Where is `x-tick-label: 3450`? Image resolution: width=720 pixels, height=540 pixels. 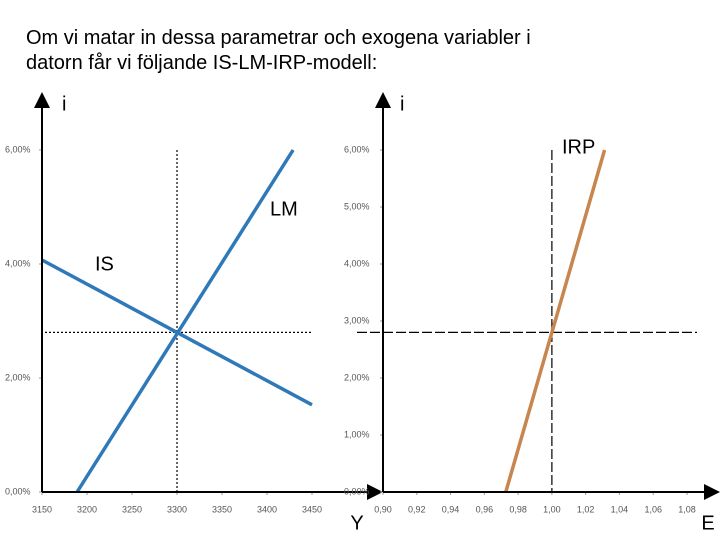
x-tick-label: 3450 is located at coordinates (312, 509).